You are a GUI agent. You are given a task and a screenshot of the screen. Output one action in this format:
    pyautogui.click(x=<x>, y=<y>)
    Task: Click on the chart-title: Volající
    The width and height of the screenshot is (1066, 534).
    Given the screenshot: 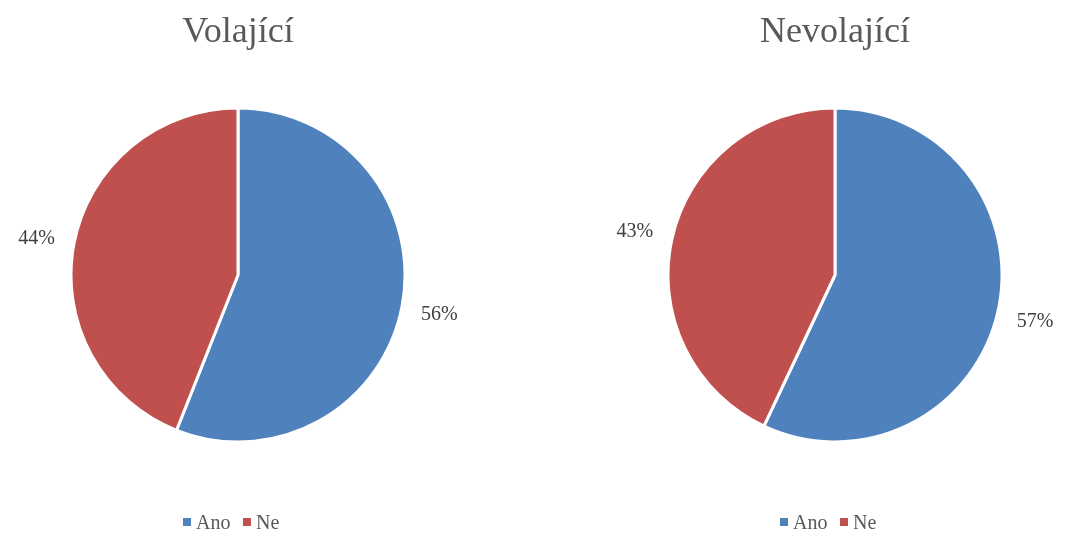 What is the action you would take?
    pyautogui.click(x=238, y=30)
    